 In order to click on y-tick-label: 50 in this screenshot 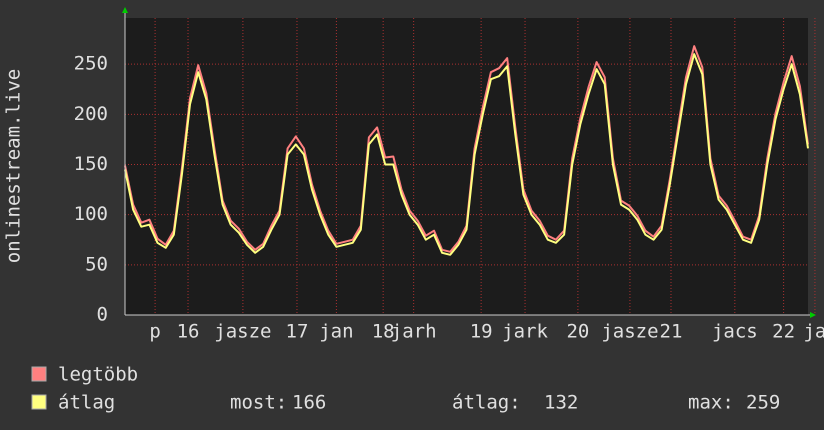, I will do `click(96, 264)`.